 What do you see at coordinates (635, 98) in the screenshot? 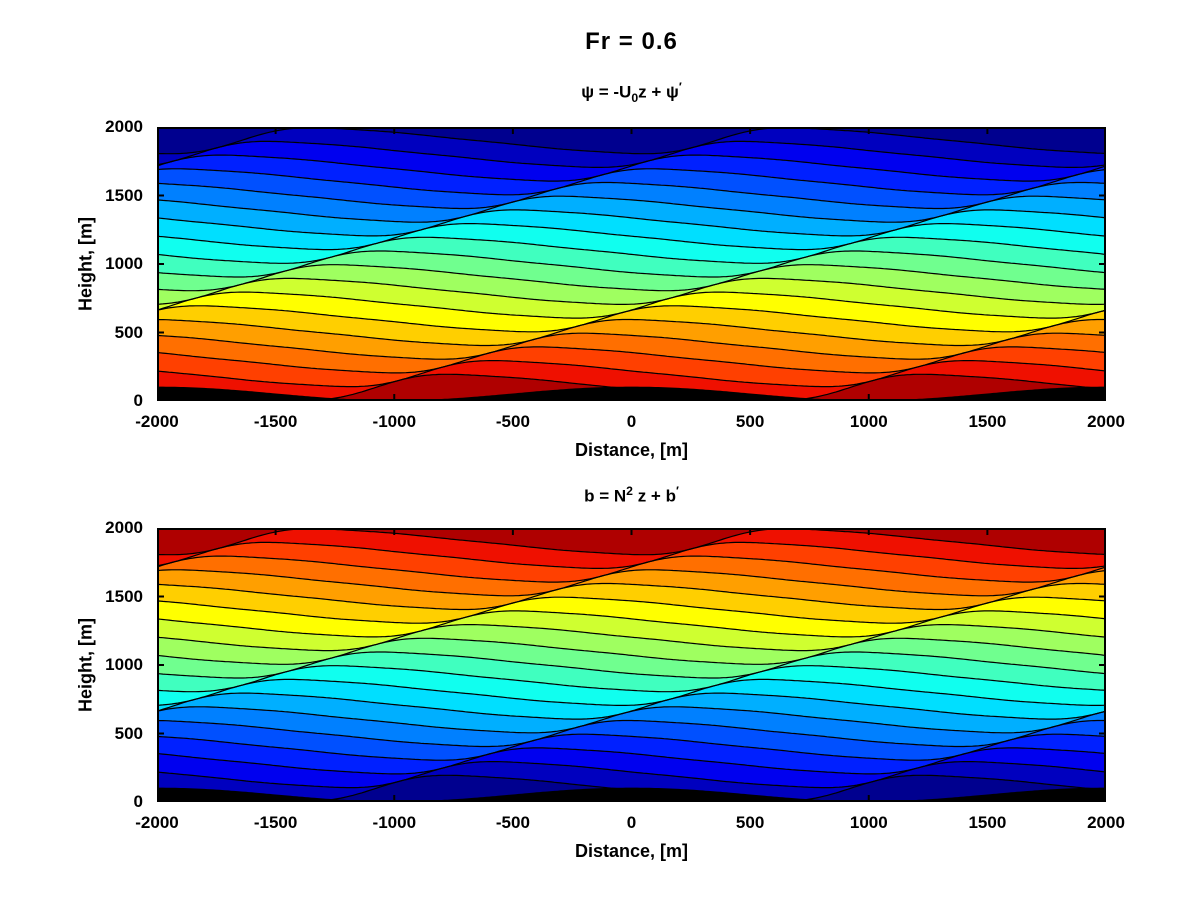
I see `psi-title-subscript: 0` at bounding box center [635, 98].